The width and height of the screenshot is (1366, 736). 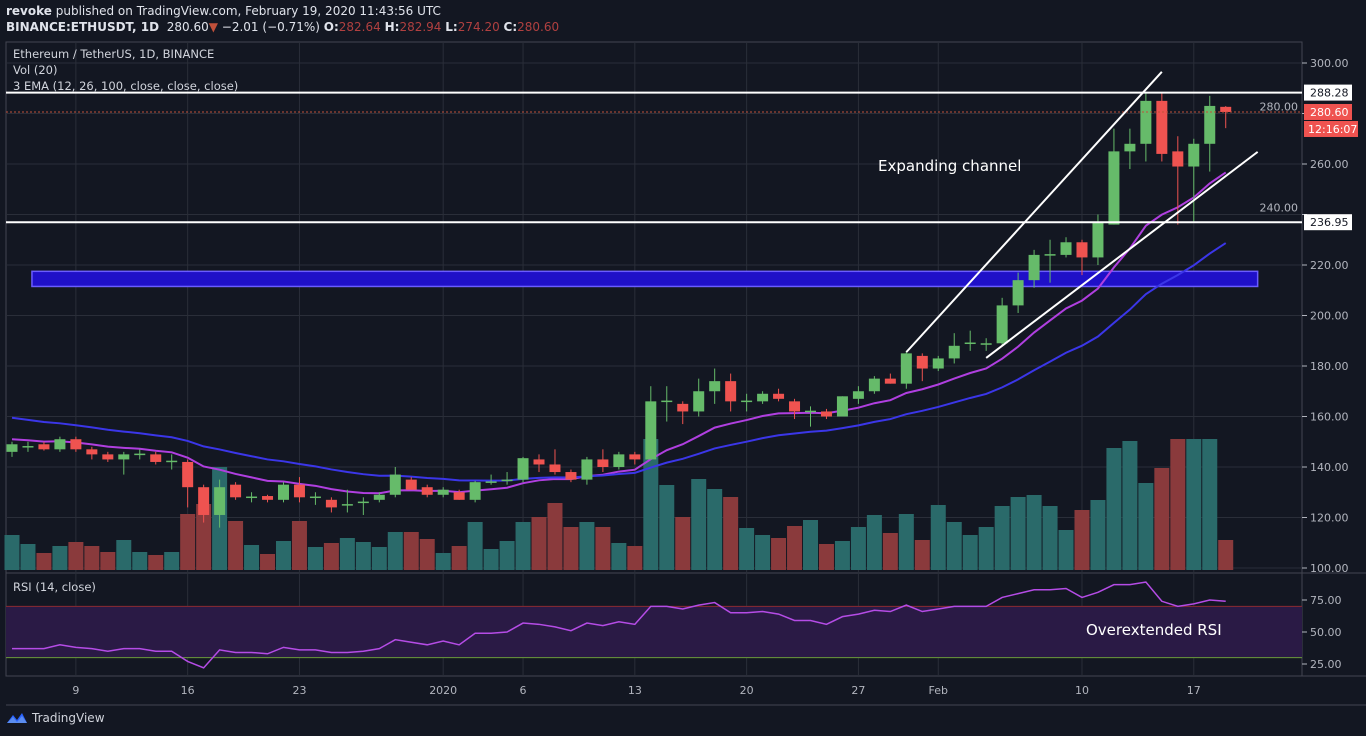 What do you see at coordinates (619, 625) in the screenshot?
I see `rsi-line` at bounding box center [619, 625].